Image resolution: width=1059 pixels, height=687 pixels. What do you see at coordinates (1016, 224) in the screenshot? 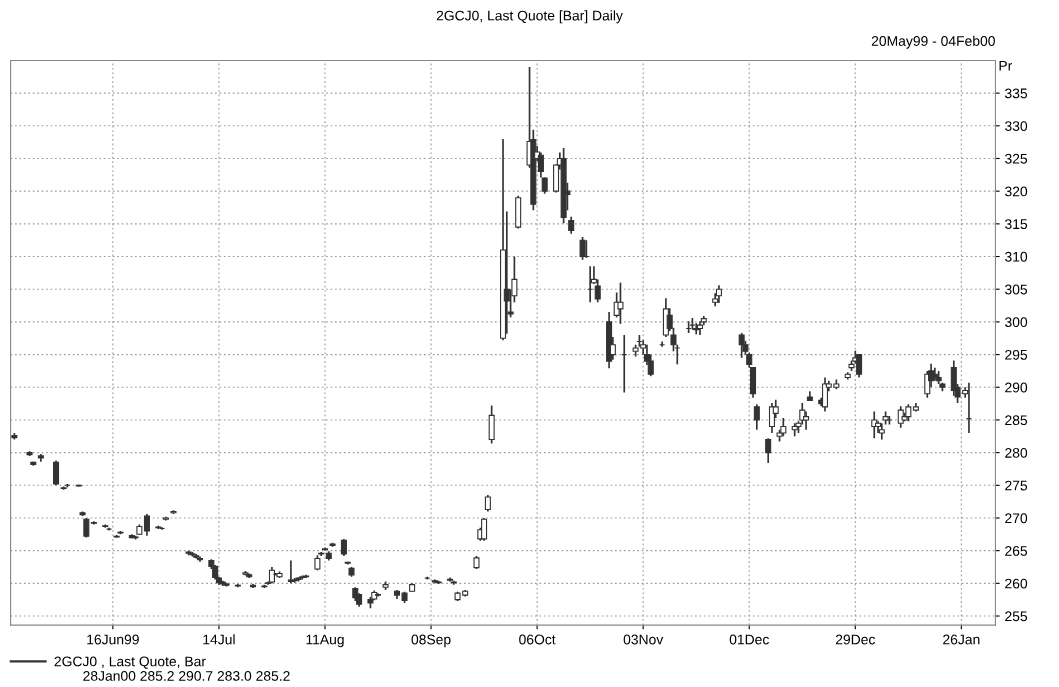
I see `y-tick-label: 315` at bounding box center [1016, 224].